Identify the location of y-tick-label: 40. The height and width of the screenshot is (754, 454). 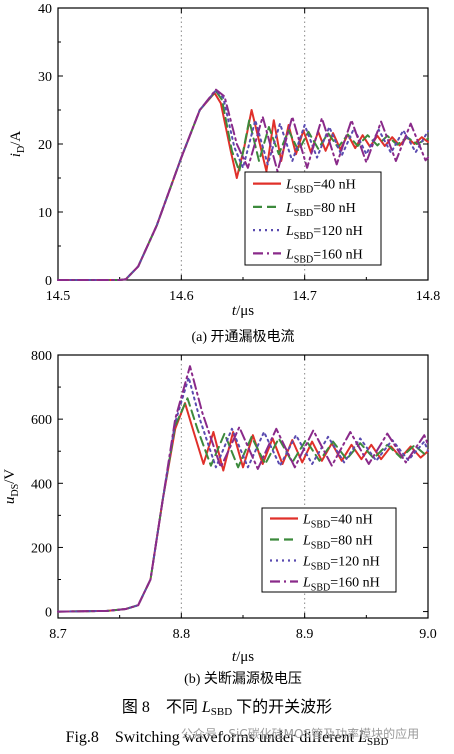
(45, 9).